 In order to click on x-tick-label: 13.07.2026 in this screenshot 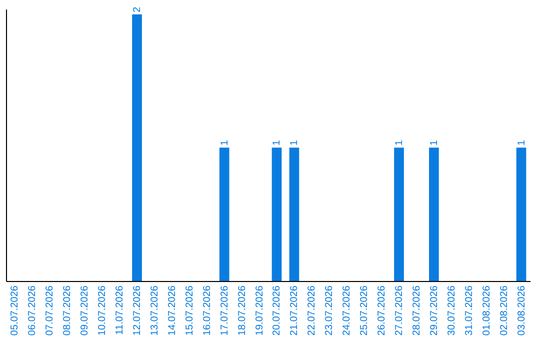, I will do `click(154, 310)`.